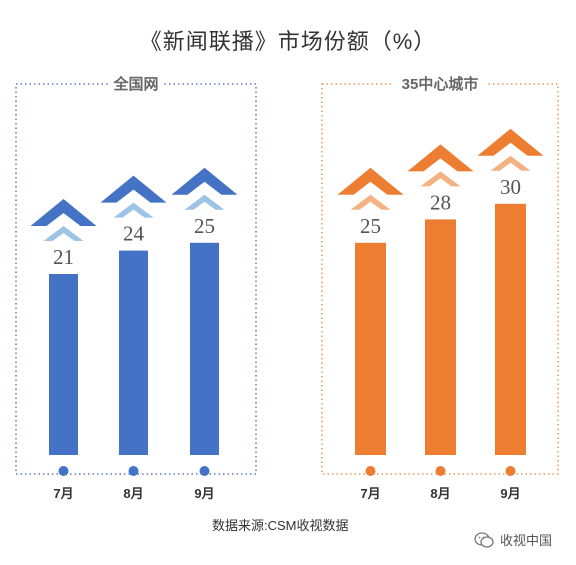 This screenshot has width=576, height=565. What do you see at coordinates (440, 493) in the screenshot?
I see `category-label-city-2: 8月` at bounding box center [440, 493].